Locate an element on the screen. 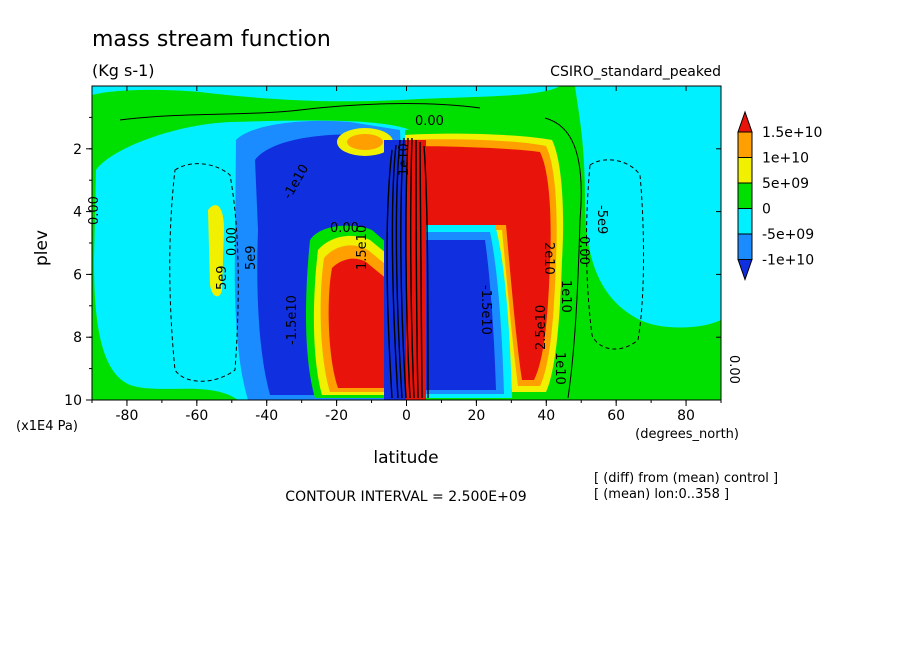 Image resolution: width=904 pixels, height=654 pixels. colorbar-label: 1e+10 is located at coordinates (785, 159).